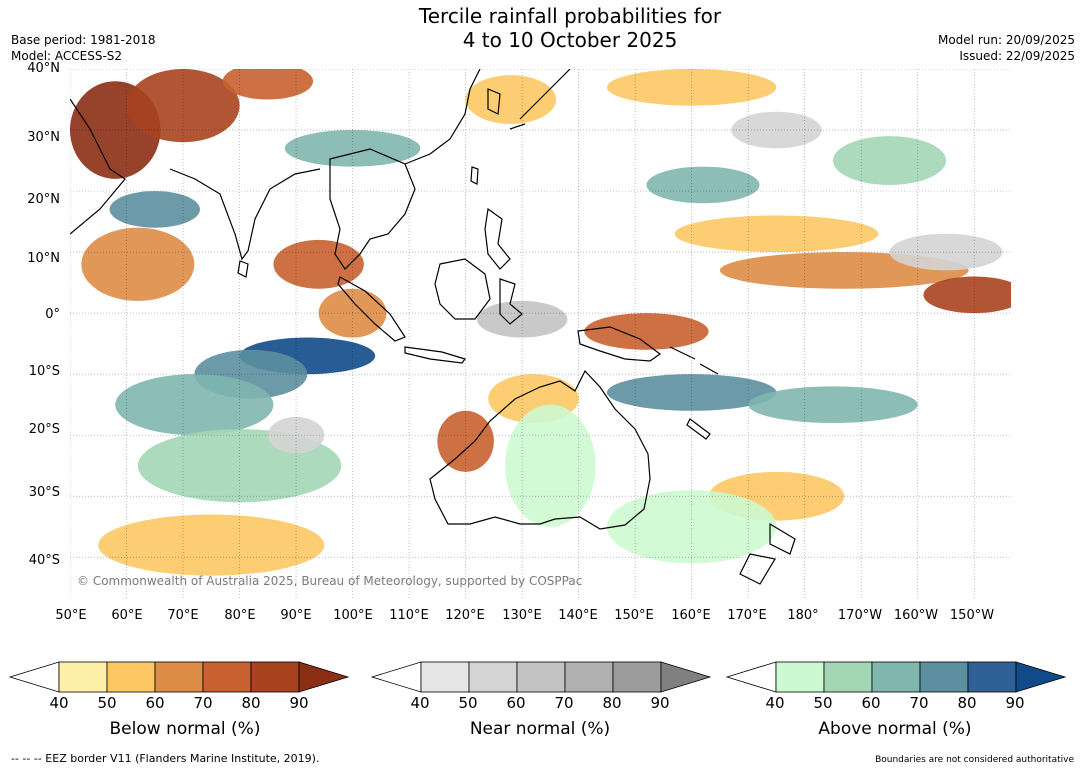 The image size is (1085, 770). I want to click on lon-label: 170°E, so click(747, 615).